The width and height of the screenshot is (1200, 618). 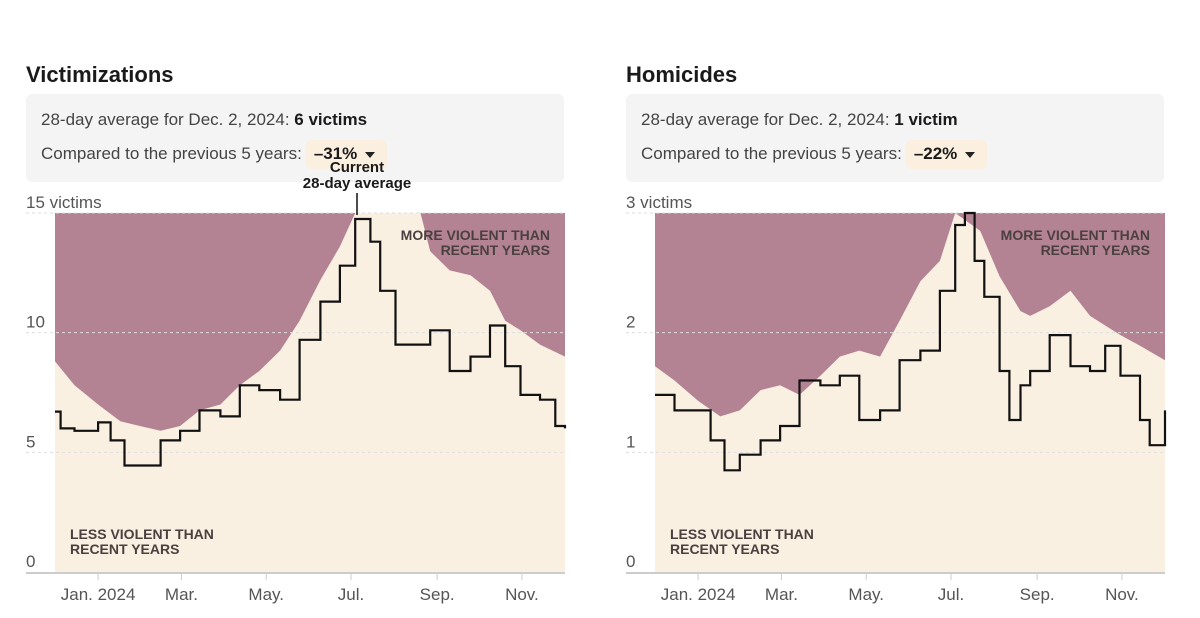 What do you see at coordinates (630, 322) in the screenshot?
I see `y-tick-label: 2` at bounding box center [630, 322].